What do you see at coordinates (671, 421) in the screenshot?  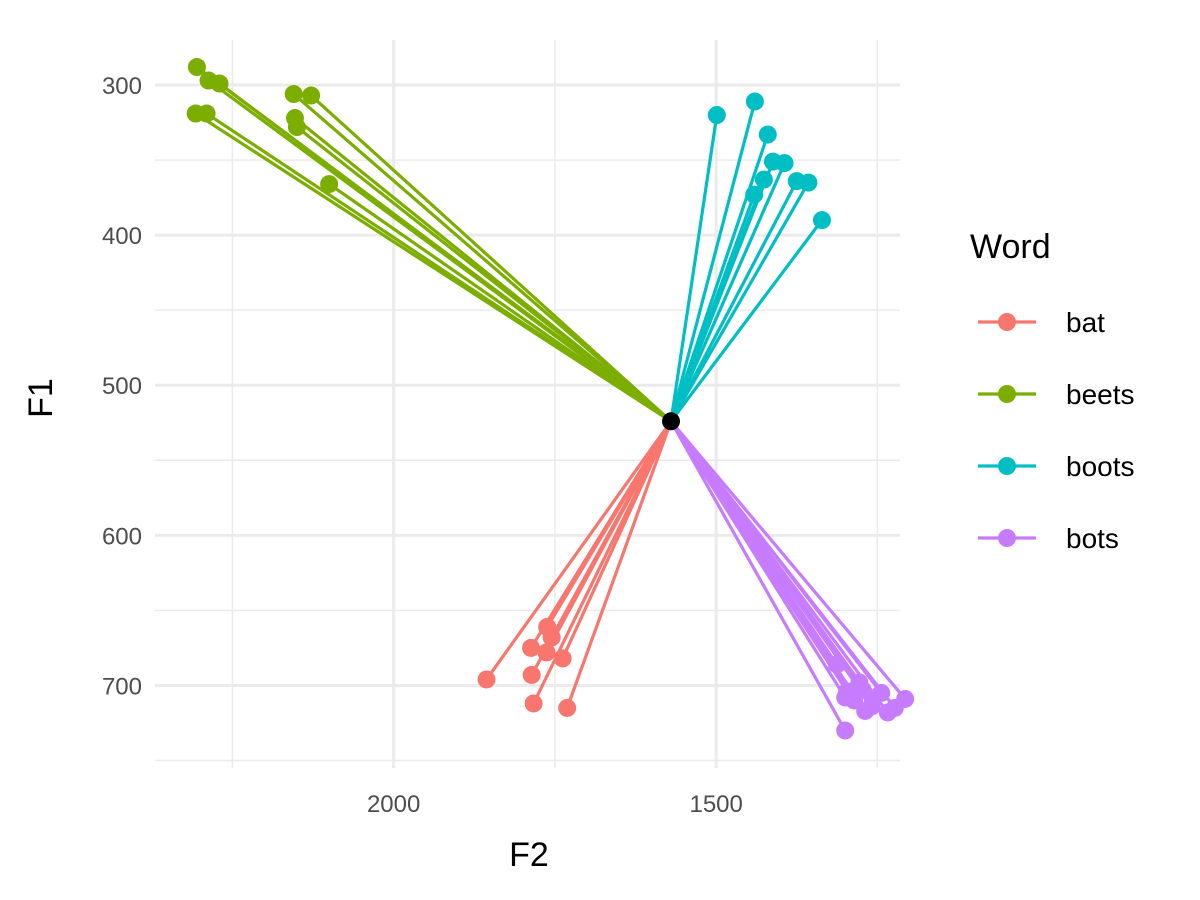 I see `origin-point` at bounding box center [671, 421].